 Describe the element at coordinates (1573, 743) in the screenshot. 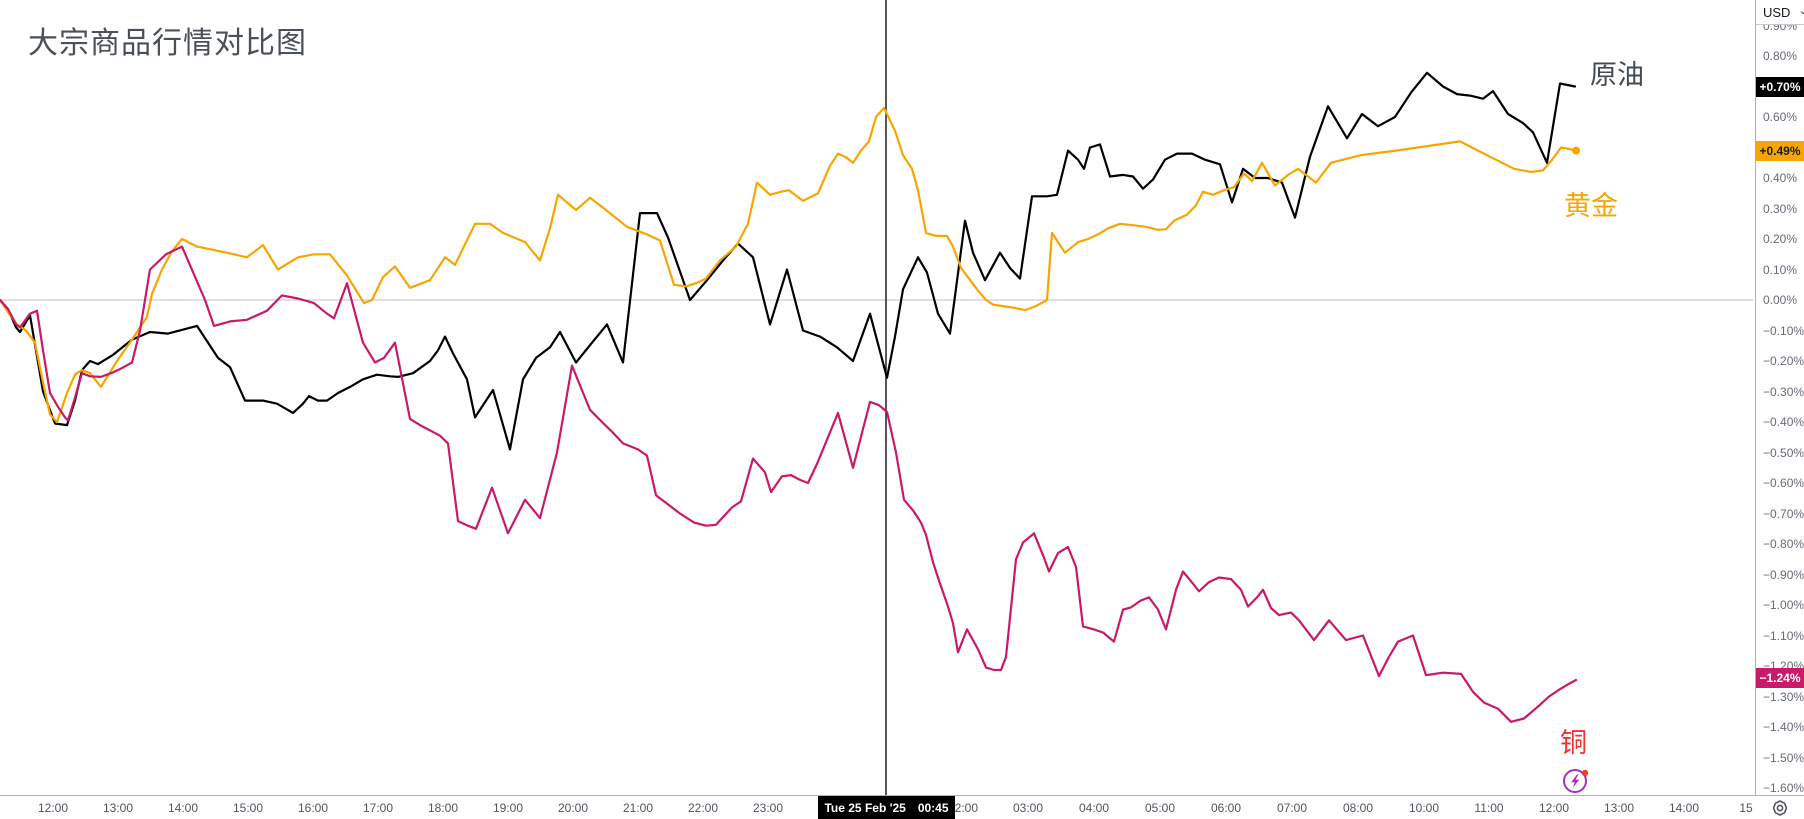

I see `series-label-copper: 铜` at that location.